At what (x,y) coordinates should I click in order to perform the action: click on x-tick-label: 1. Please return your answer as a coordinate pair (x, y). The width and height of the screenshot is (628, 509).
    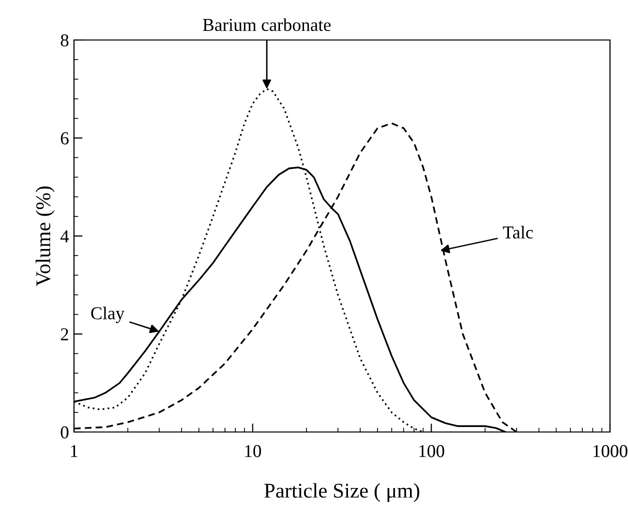
    Looking at the image, I should click on (74, 451).